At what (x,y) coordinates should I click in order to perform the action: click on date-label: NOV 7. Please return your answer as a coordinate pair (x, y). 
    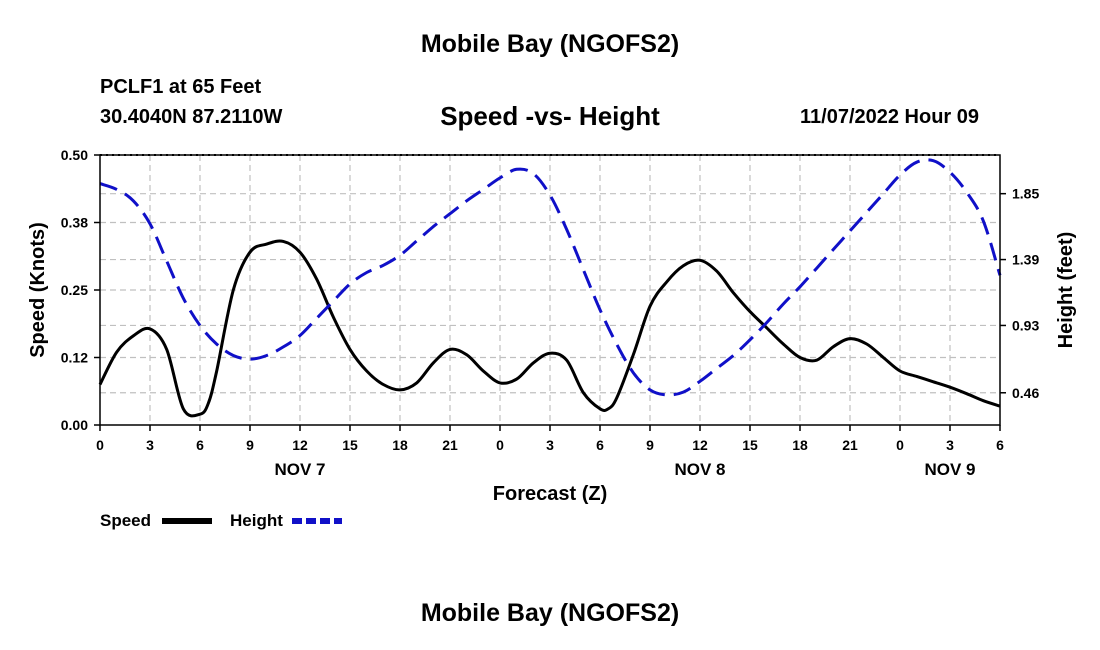
    Looking at the image, I should click on (299, 469).